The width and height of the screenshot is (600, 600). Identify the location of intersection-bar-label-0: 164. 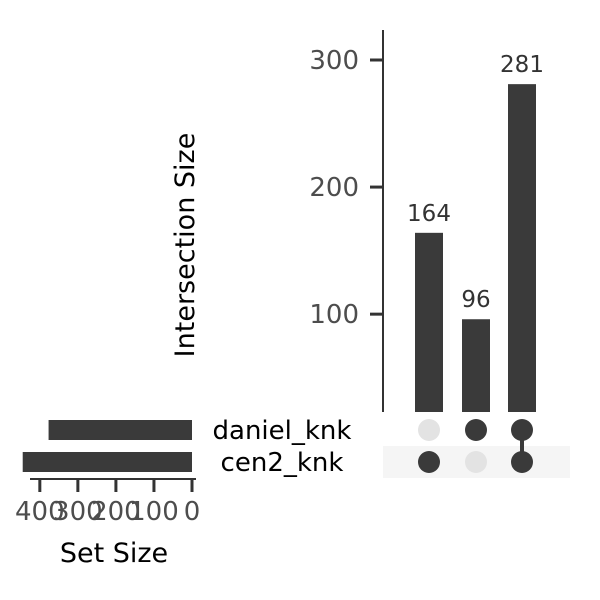
(429, 214).